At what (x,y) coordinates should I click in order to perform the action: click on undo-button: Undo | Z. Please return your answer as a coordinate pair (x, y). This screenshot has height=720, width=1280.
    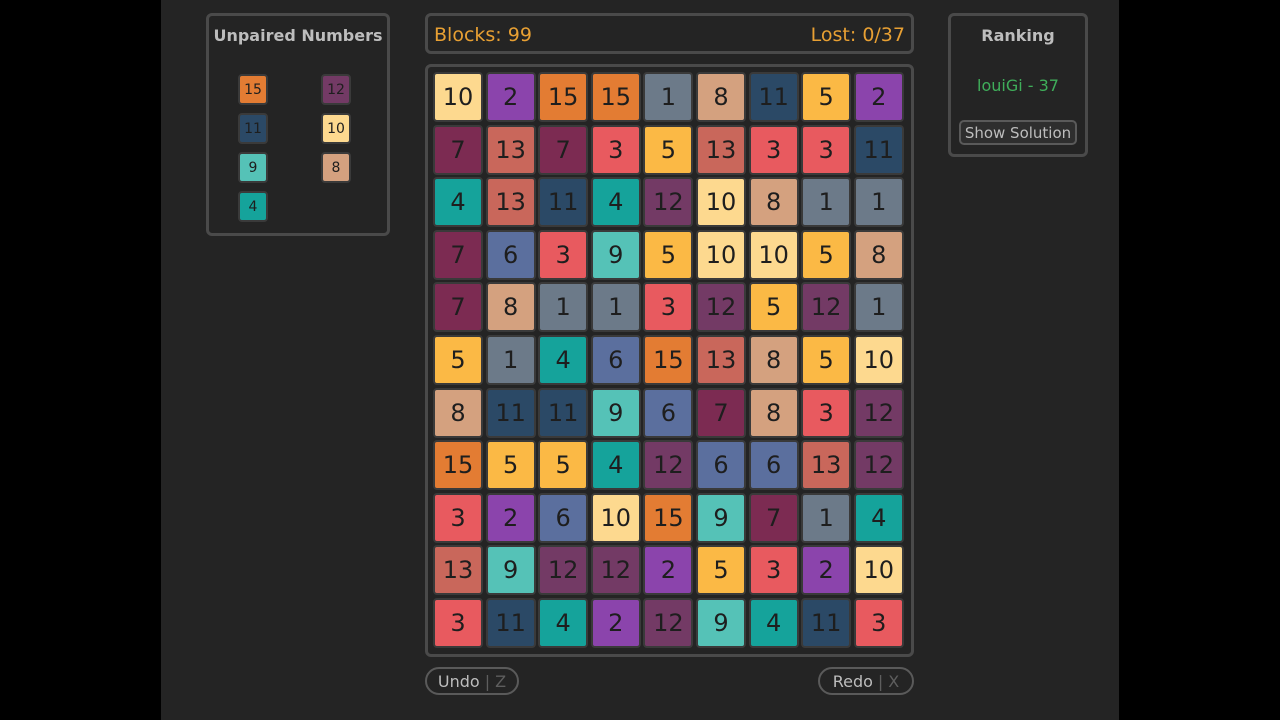
    Looking at the image, I should click on (472, 681).